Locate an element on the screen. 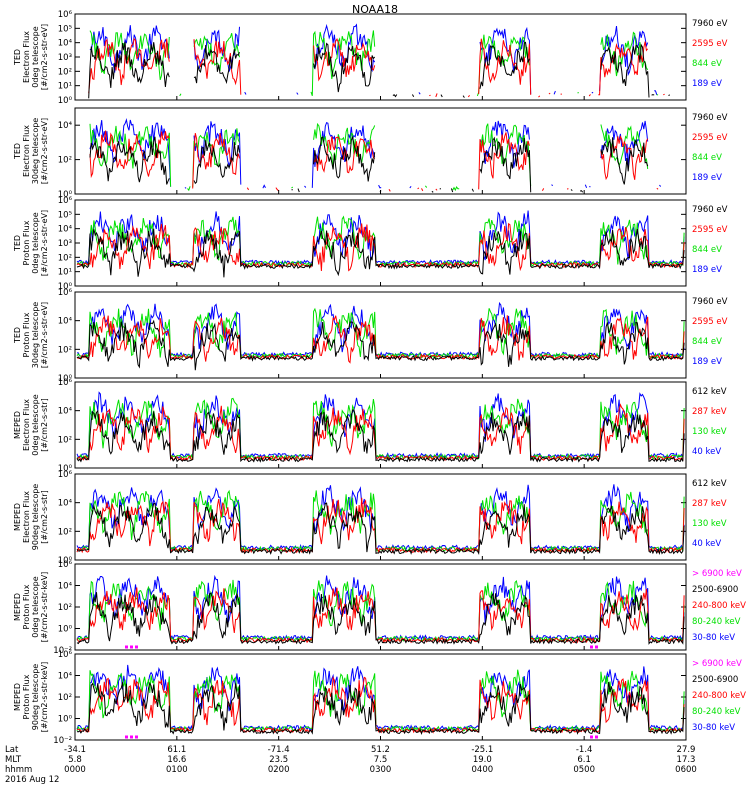 This screenshot has height=804, width=750. y-tick-label: 10⁻² is located at coordinates (62, 741).